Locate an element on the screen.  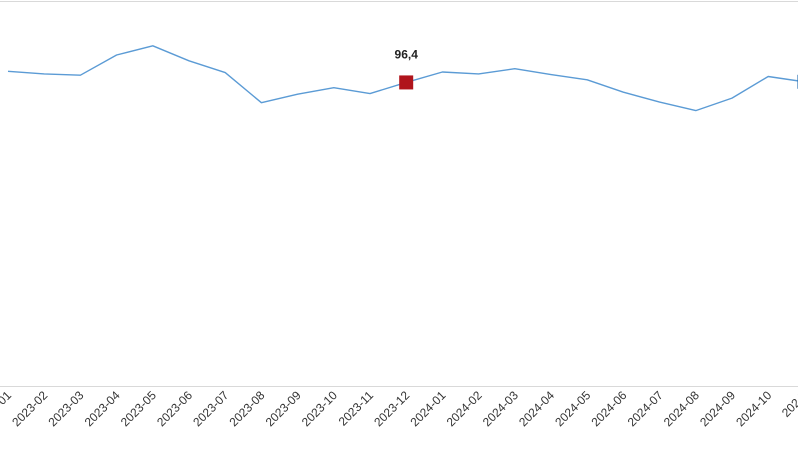
x-tick-label: 2024- is located at coordinates (788, 404).